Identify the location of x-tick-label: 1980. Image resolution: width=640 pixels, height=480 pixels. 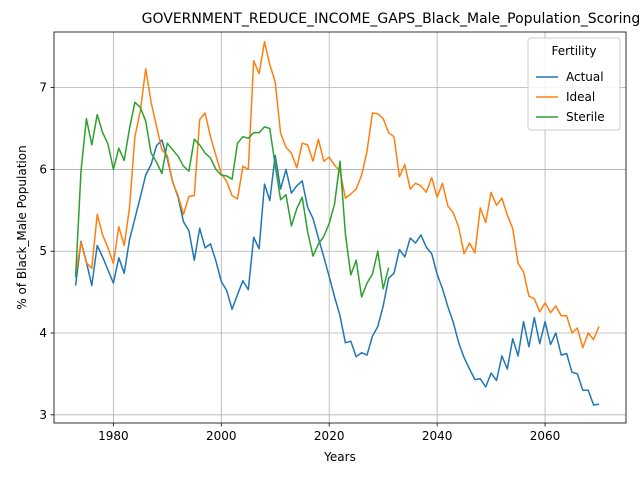
(113, 436).